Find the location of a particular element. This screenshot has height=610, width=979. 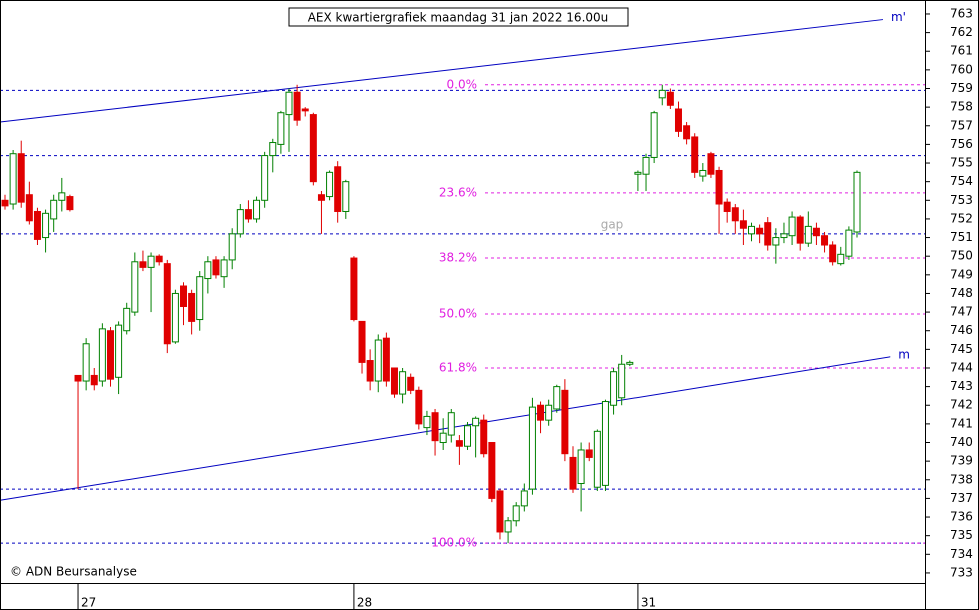

fib-label: 23.6% is located at coordinates (458, 192).